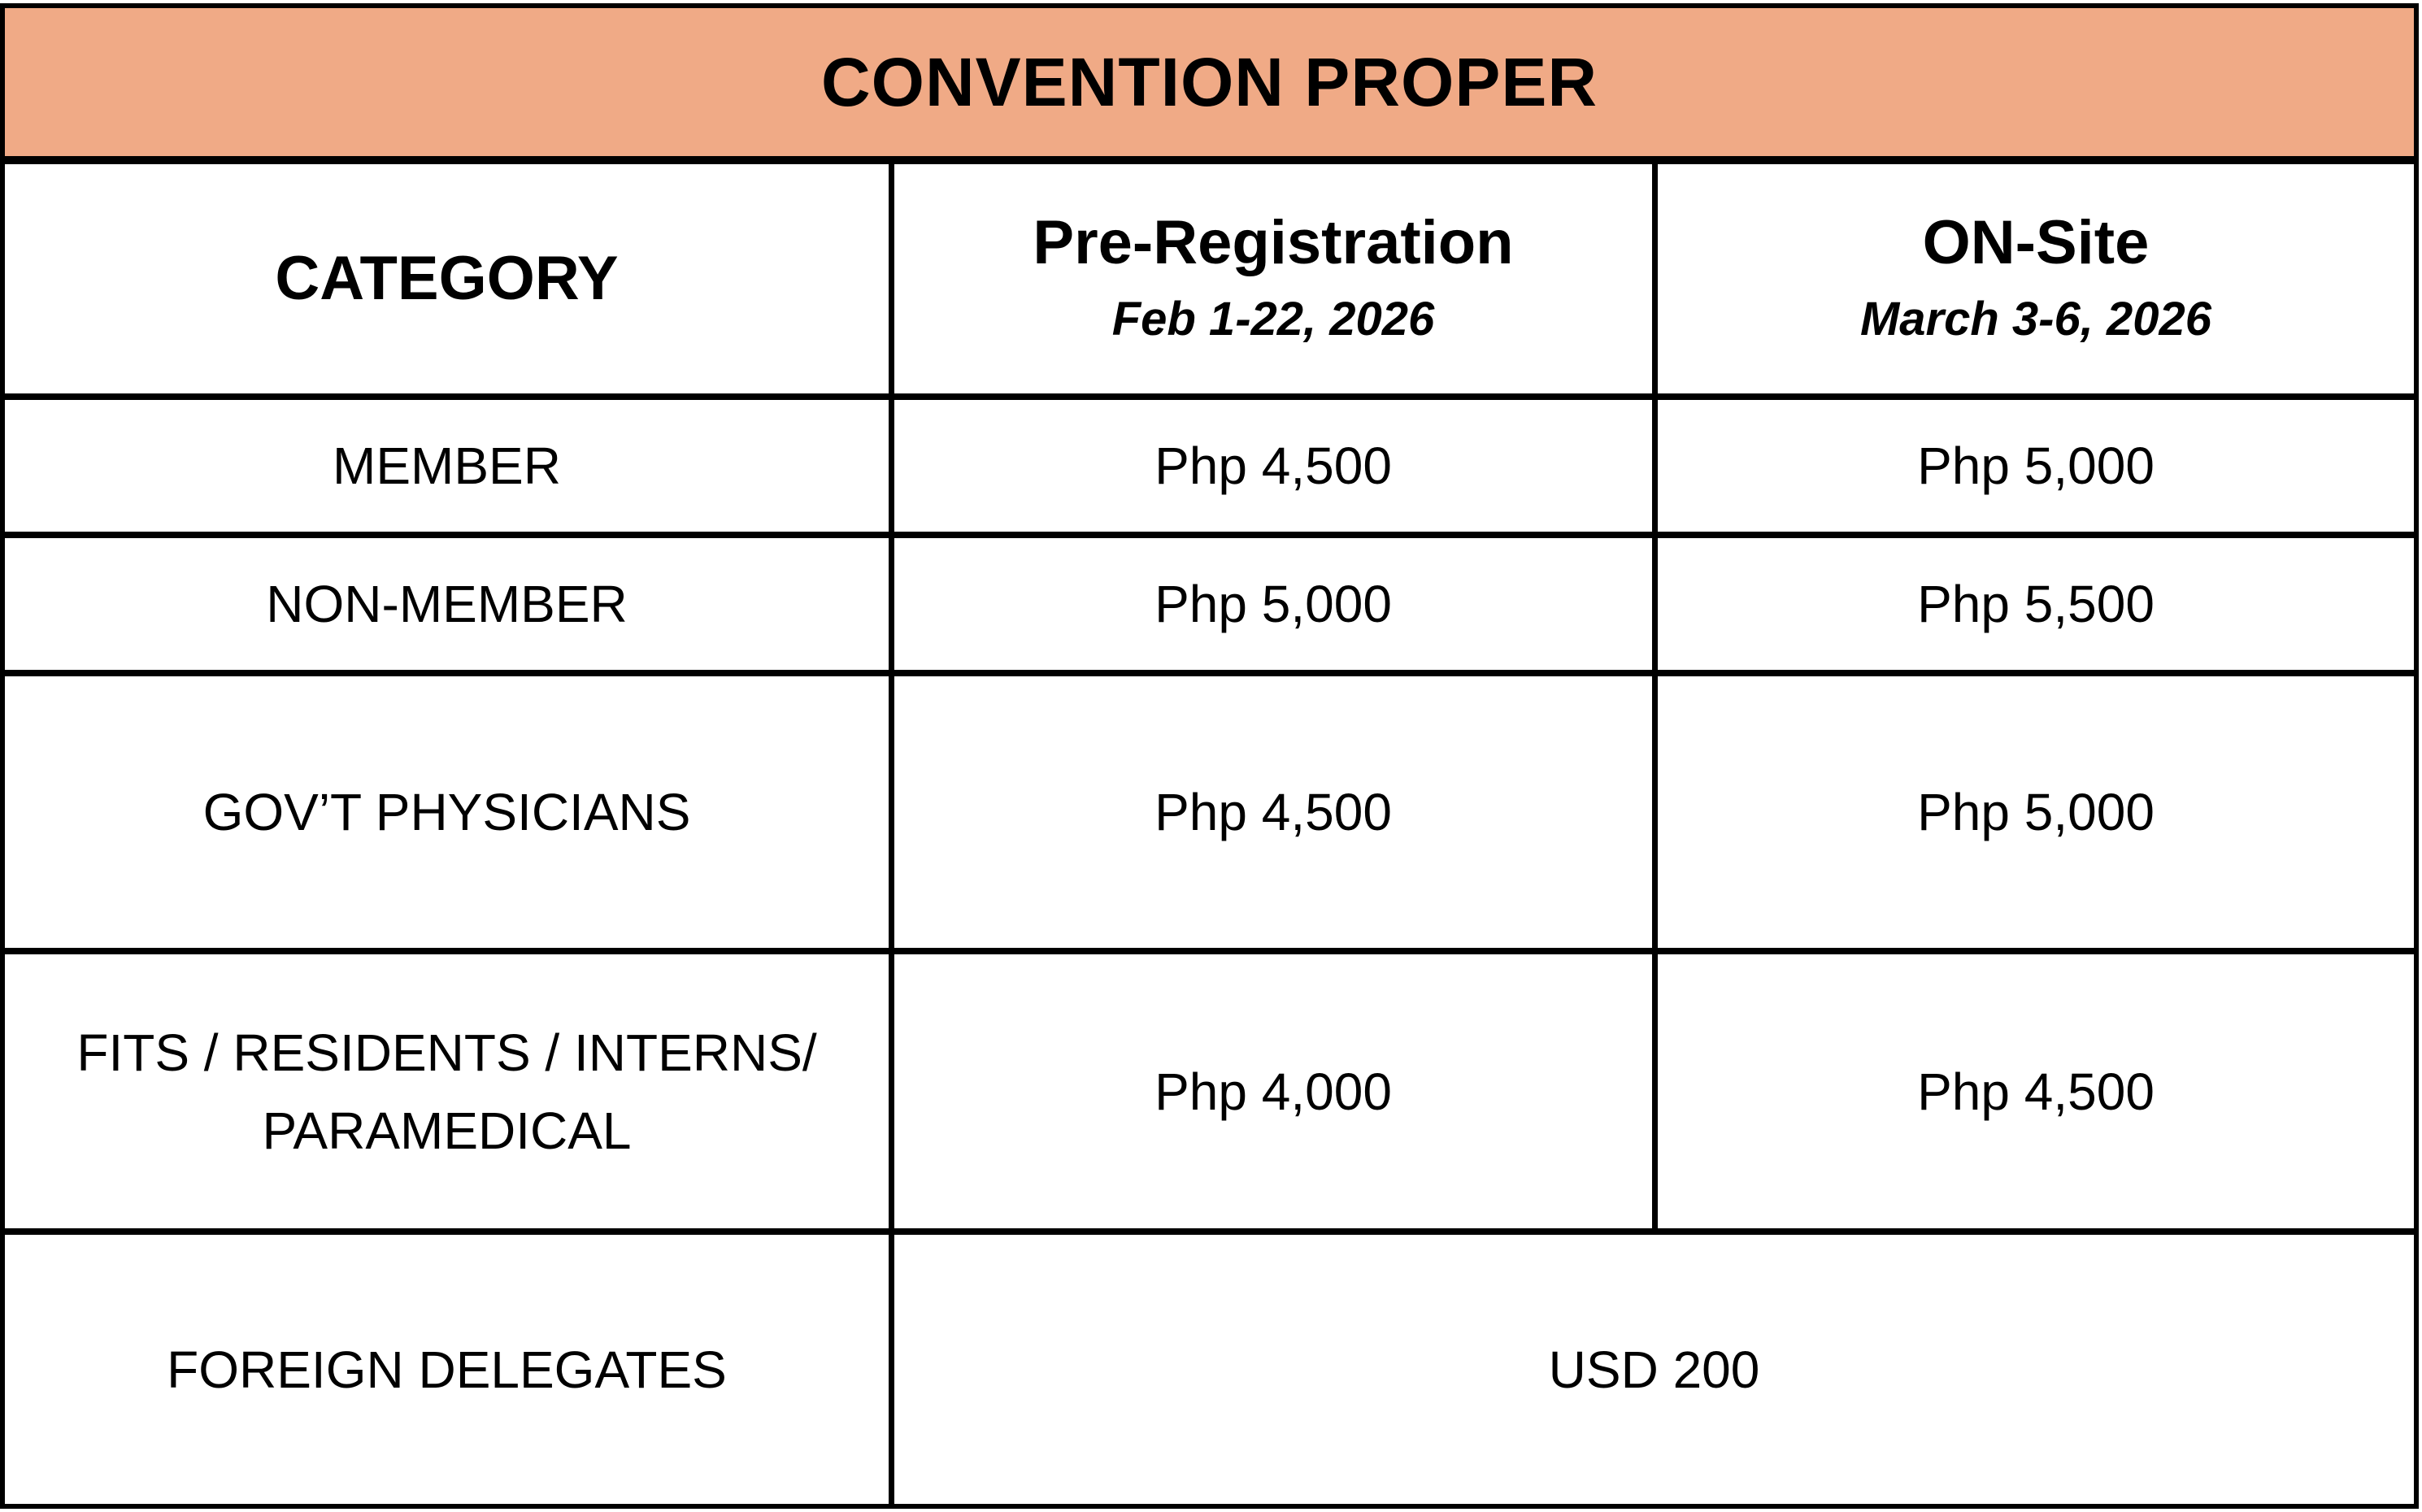  What do you see at coordinates (2036, 607) in the screenshot?
I see `onsite-fee-non-member: Php 5,500` at bounding box center [2036, 607].